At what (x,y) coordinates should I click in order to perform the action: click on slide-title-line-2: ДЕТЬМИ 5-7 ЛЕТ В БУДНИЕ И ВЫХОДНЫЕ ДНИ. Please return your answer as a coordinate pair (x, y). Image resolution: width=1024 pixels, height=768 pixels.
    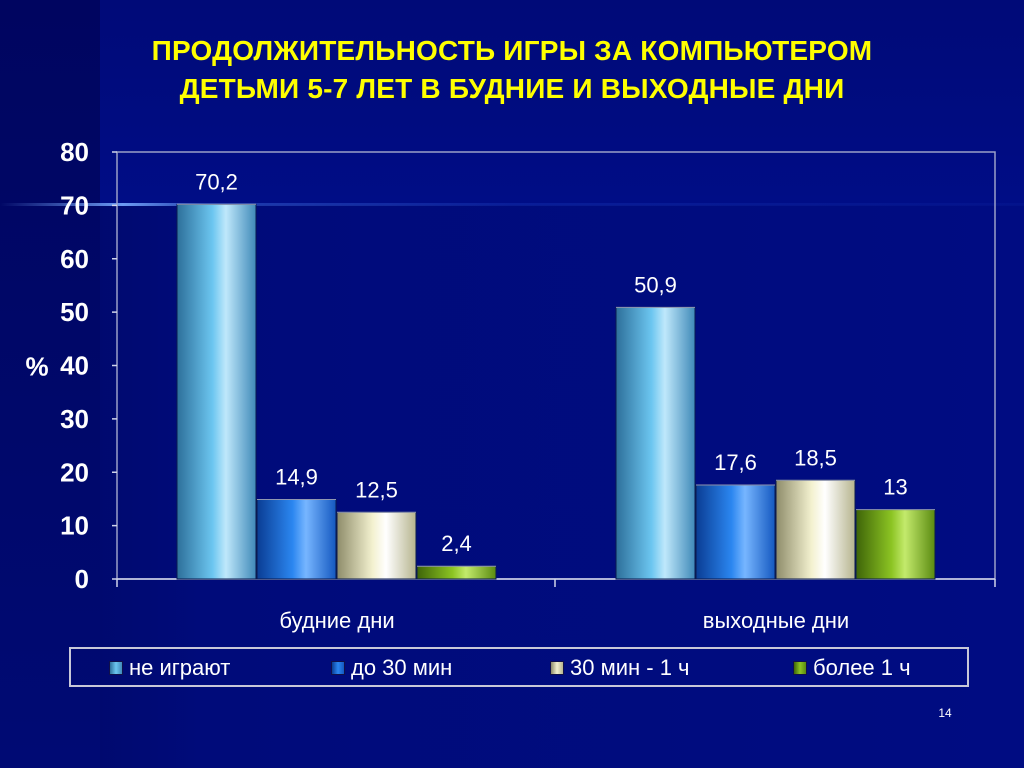
    Looking at the image, I should click on (512, 88).